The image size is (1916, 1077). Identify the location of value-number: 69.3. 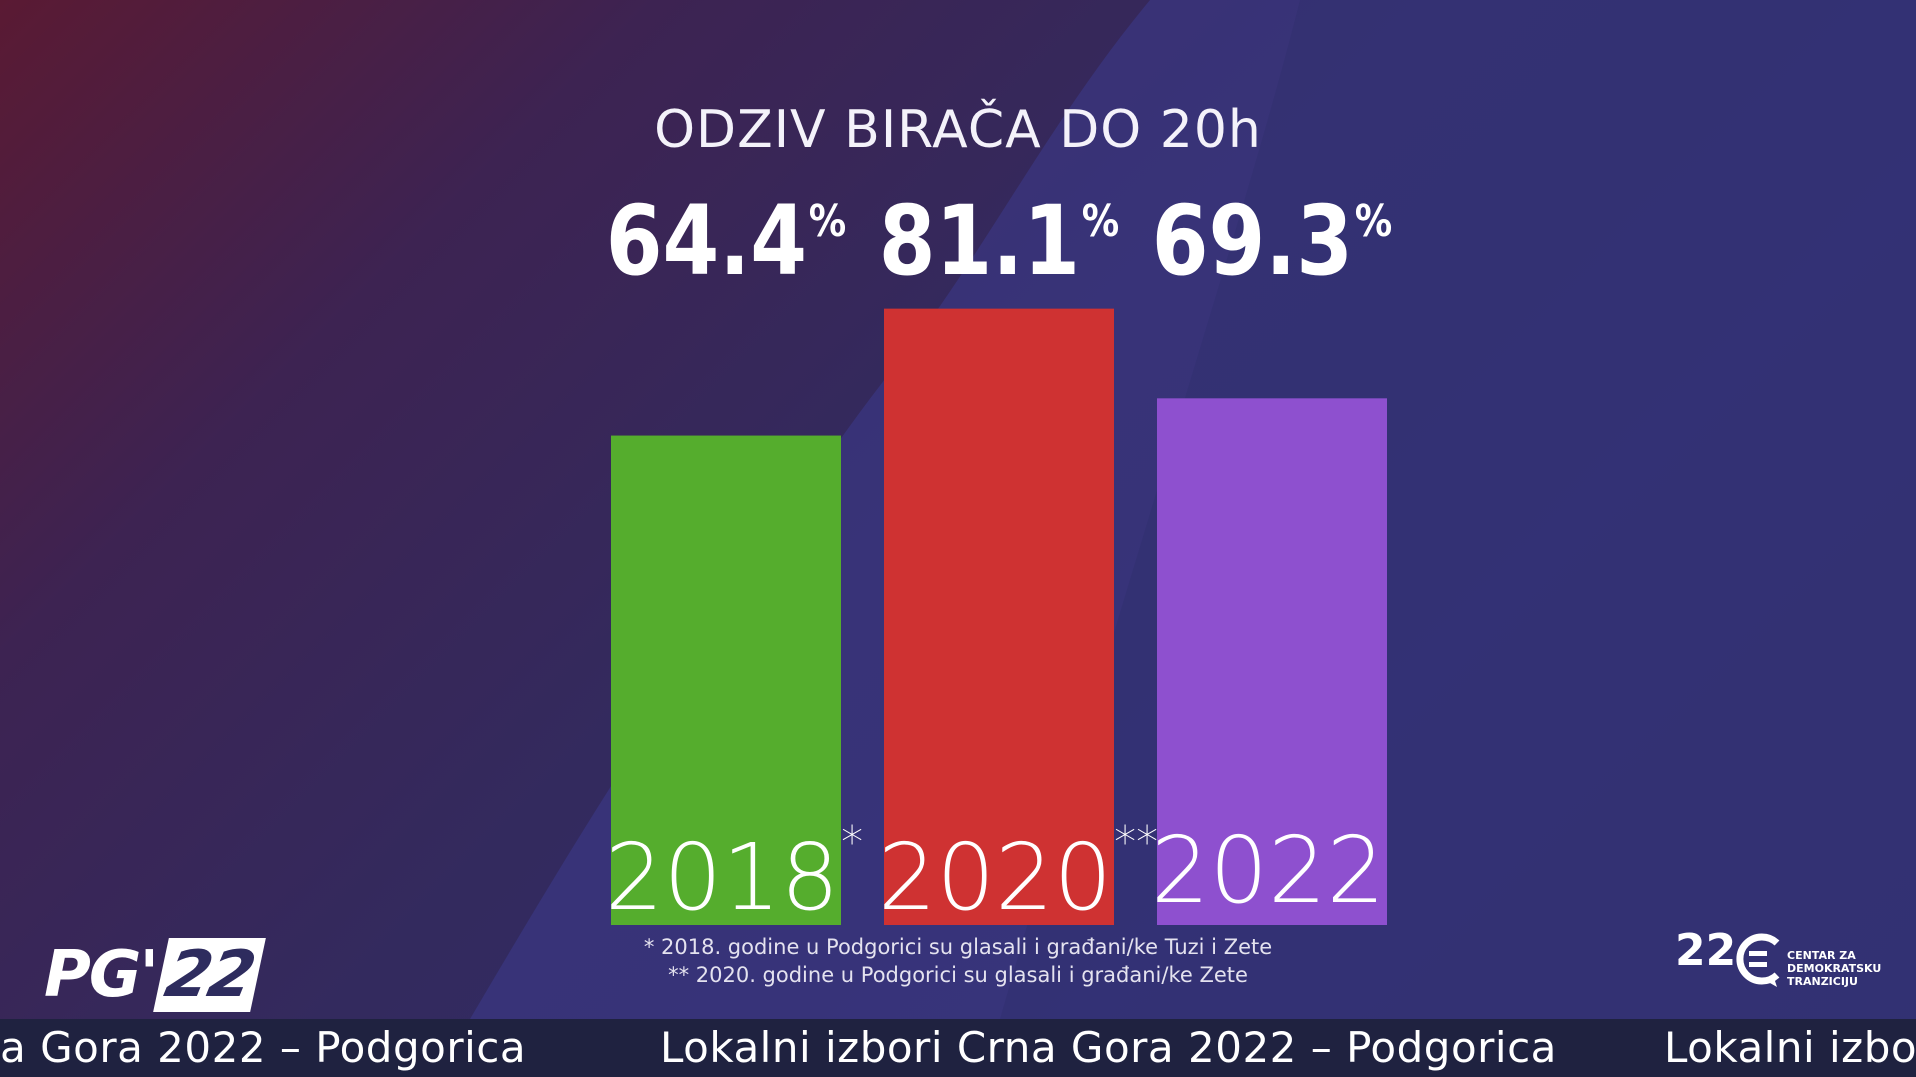
(1252, 241).